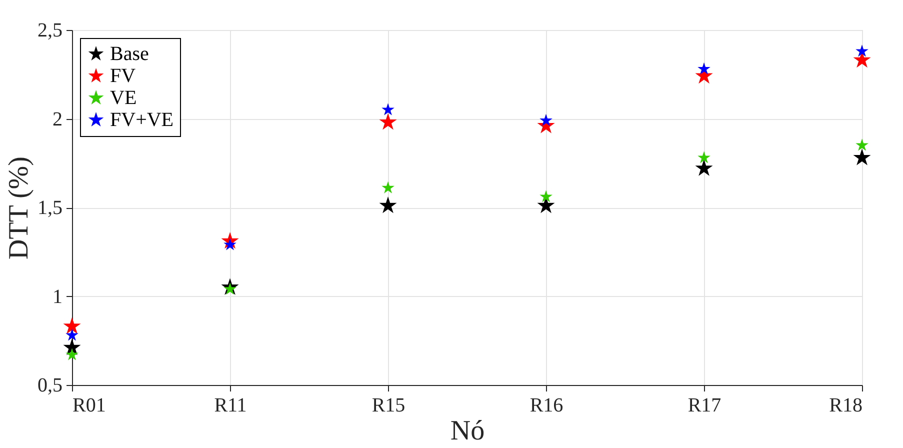  Describe the element at coordinates (57, 119) in the screenshot. I see `y-tick-label: 2` at that location.